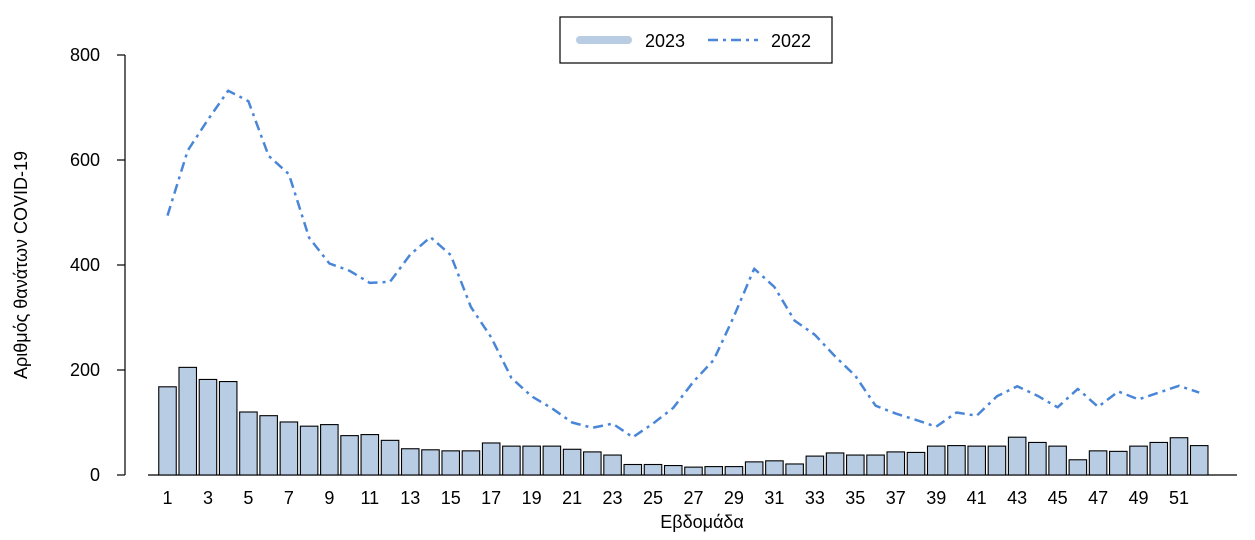 The image size is (1255, 540). What do you see at coordinates (85, 55) in the screenshot?
I see `y-tick-label: 800` at bounding box center [85, 55].